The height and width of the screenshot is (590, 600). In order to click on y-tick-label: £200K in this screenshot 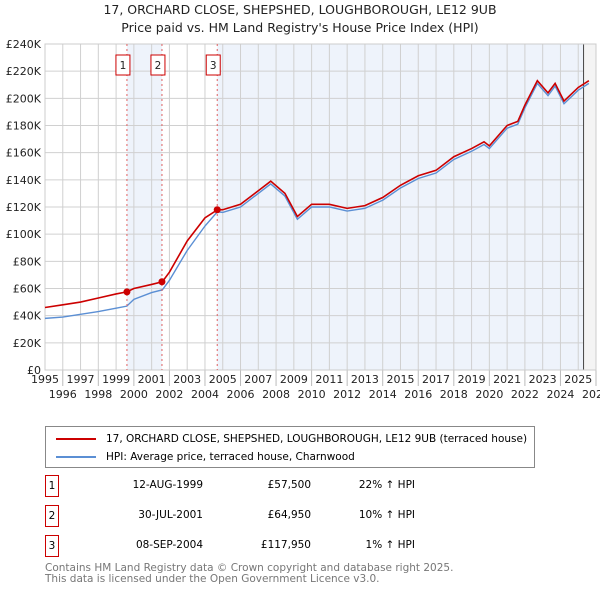, I will do `click(24, 98)`.